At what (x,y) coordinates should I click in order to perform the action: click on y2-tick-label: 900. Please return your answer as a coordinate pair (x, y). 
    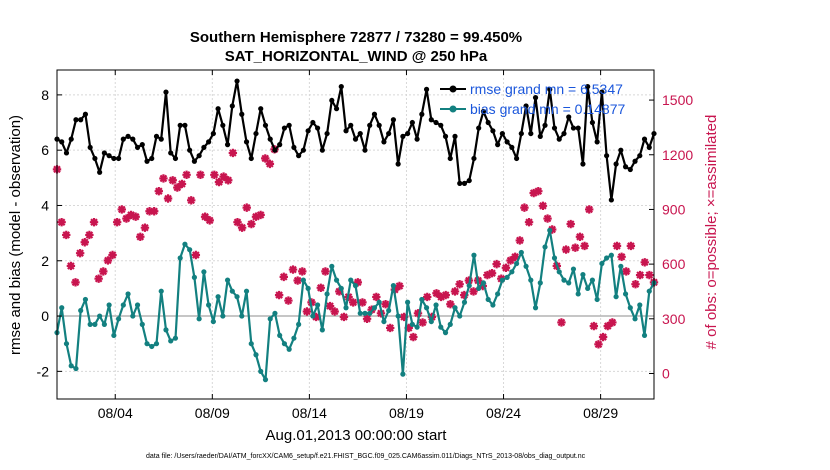
    Looking at the image, I should click on (674, 209).